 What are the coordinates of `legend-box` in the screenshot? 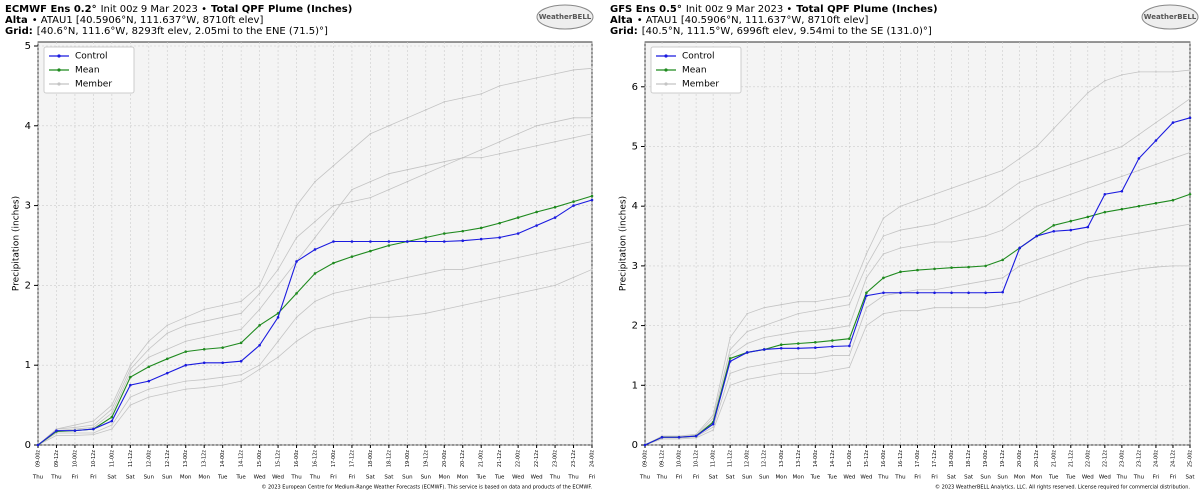 It's located at (89, 70).